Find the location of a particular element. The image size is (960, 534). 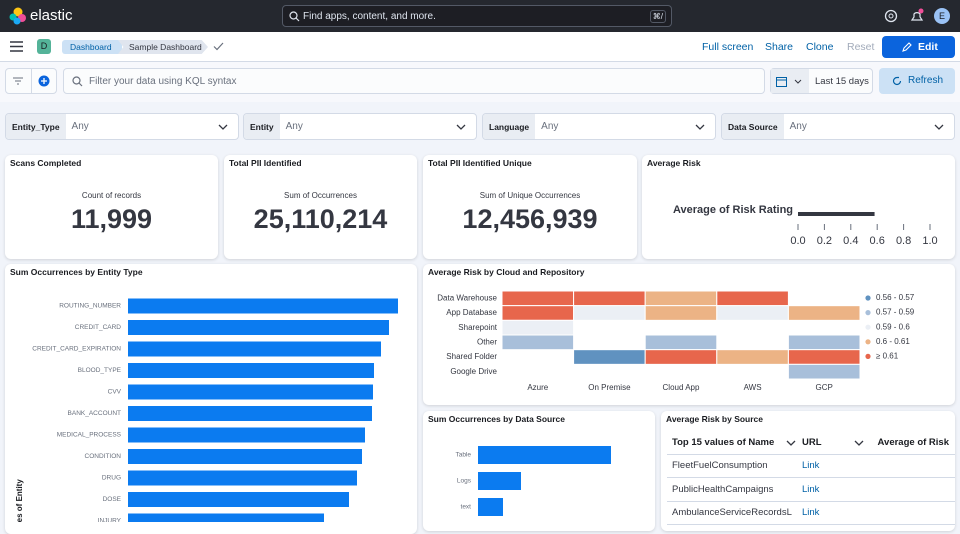

date-picker: Last 15 days is located at coordinates (821, 81).